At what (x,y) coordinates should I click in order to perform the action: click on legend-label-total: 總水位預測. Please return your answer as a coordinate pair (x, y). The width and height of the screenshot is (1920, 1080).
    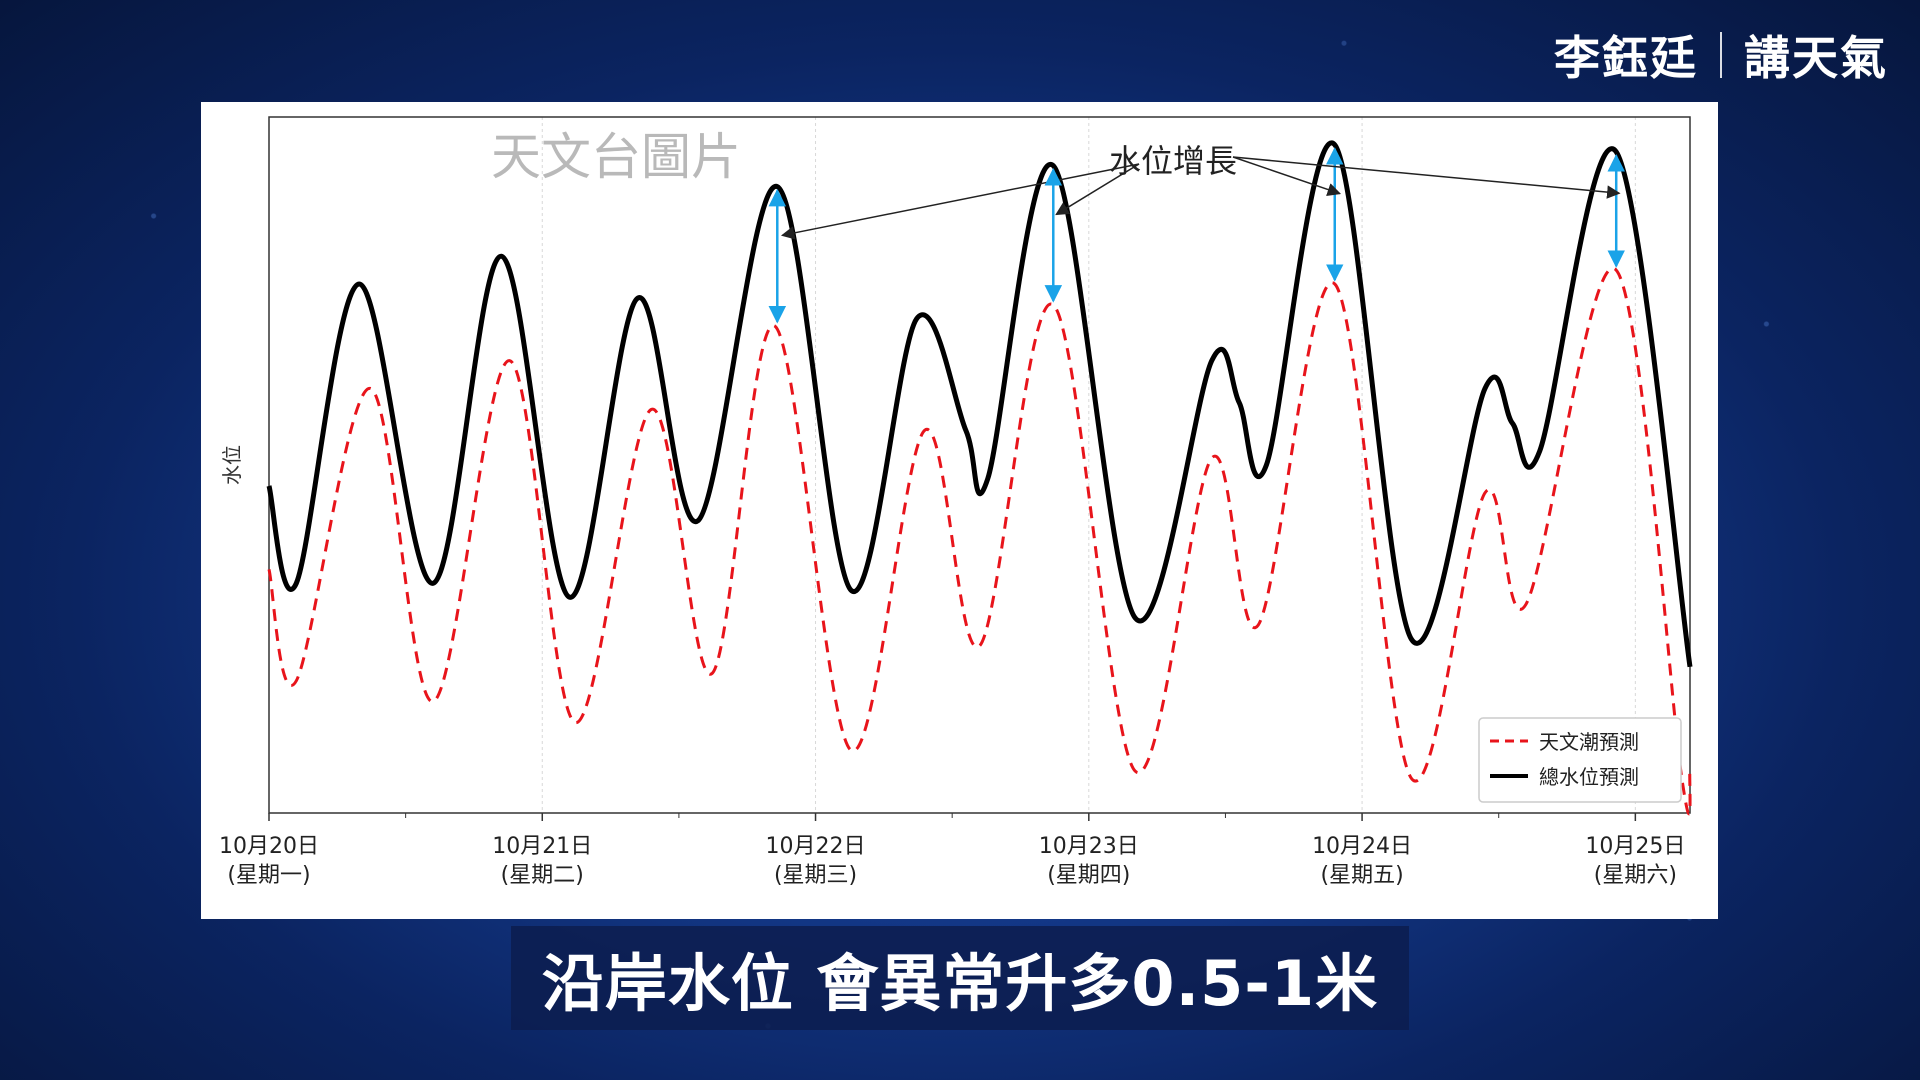
    Looking at the image, I should click on (1589, 777).